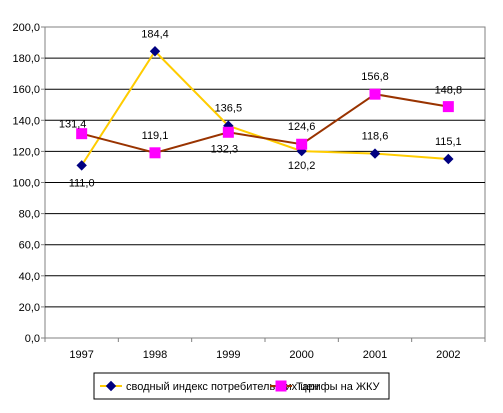 The width and height of the screenshot is (503, 413). Describe the element at coordinates (26, 121) in the screenshot. I see `y-tick-label: 140,0` at that location.